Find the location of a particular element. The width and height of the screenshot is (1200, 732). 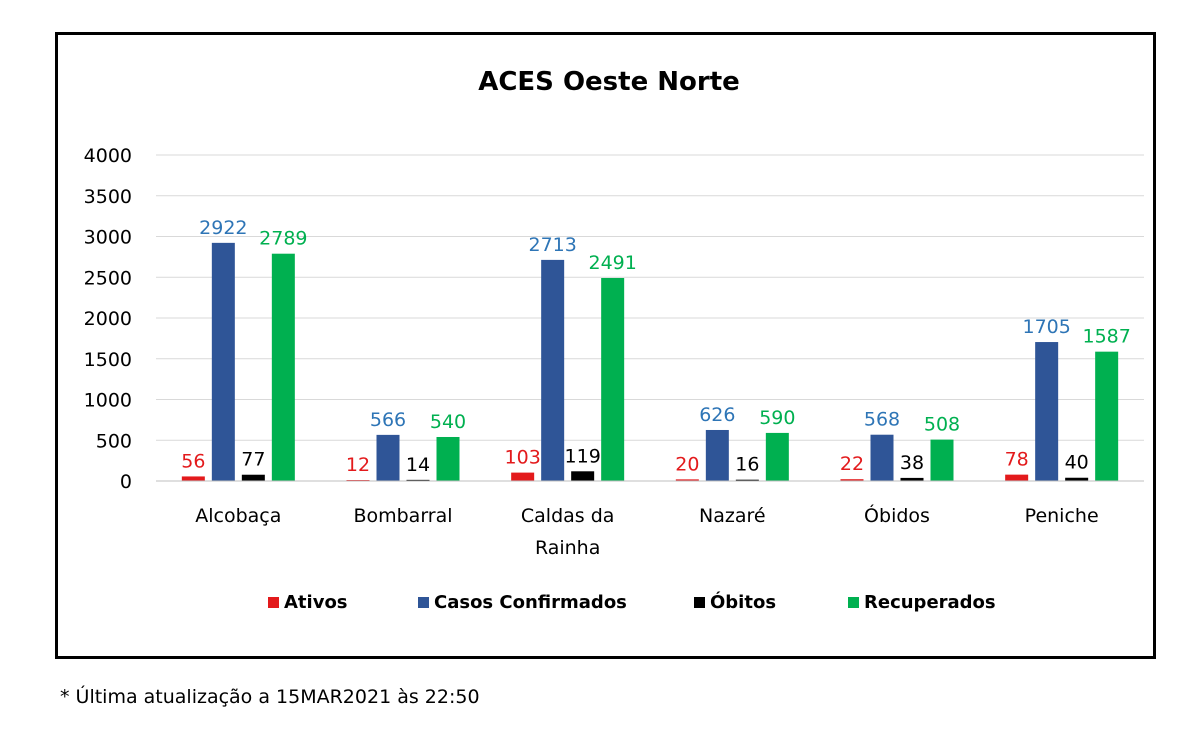

y-tick-label: 2500 is located at coordinates (108, 278).